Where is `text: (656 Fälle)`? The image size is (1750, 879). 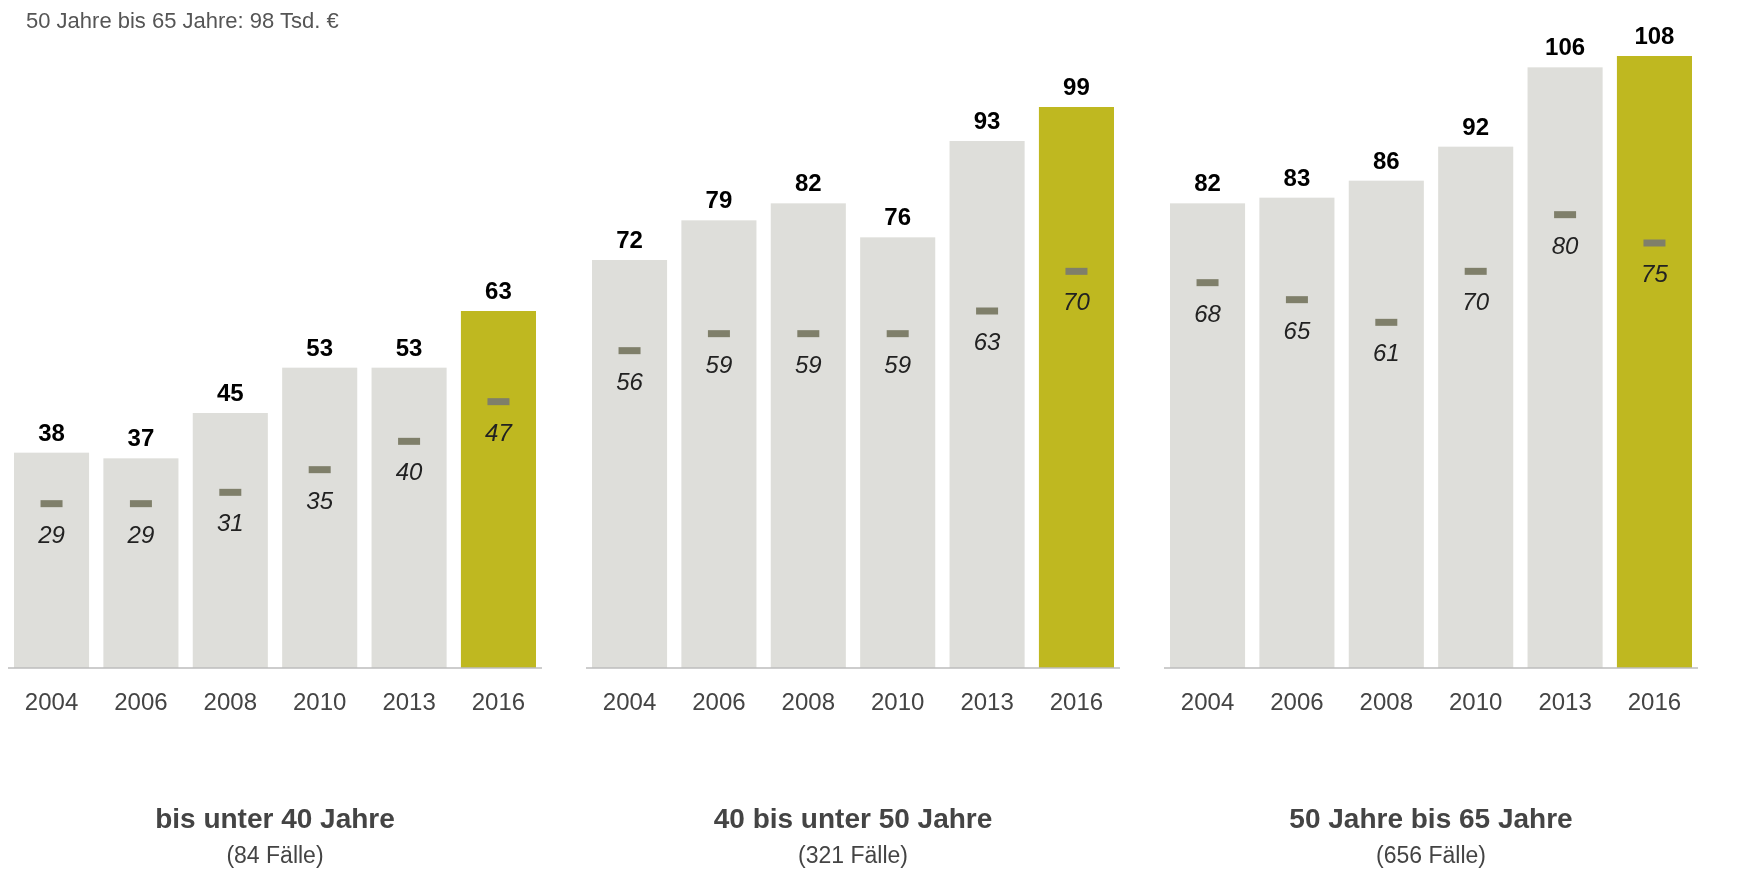 text: (656 Fälle) is located at coordinates (1431, 855).